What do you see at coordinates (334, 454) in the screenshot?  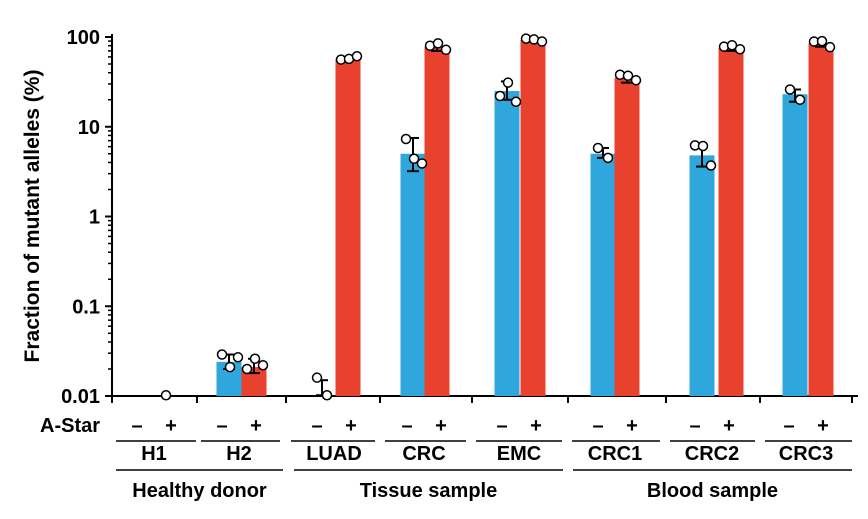 I see `category-label-luad: LUAD` at bounding box center [334, 454].